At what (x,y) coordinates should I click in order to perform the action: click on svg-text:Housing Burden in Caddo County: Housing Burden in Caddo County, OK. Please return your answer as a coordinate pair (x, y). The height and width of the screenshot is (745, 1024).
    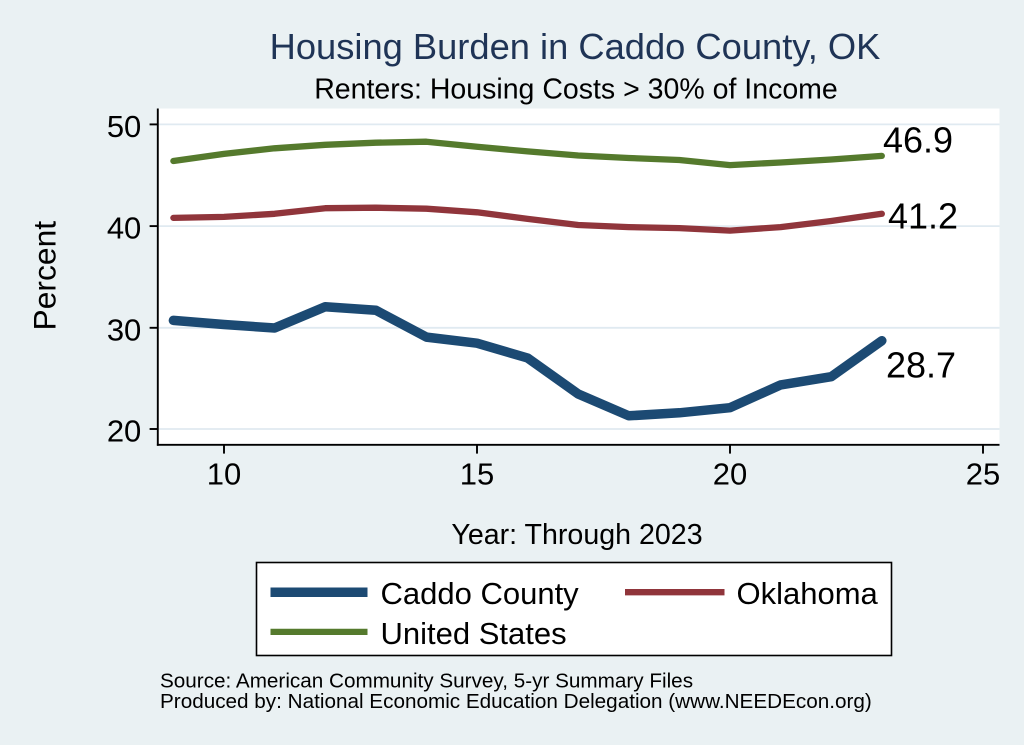
    Looking at the image, I should click on (575, 46).